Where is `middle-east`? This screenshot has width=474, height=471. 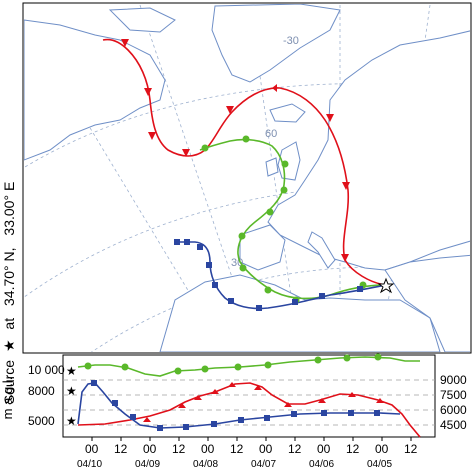
middle-east is located at coordinates (427, 303).